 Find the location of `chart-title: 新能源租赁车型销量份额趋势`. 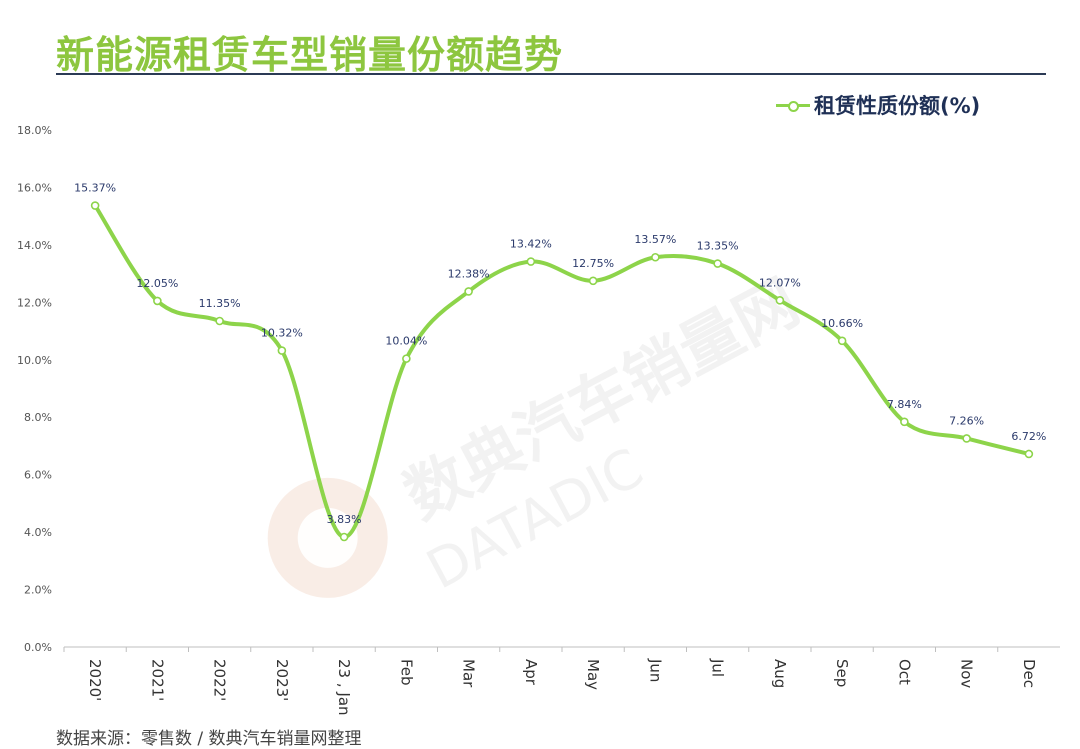

chart-title: 新能源租赁车型销量份额趋势 is located at coordinates (310, 55).